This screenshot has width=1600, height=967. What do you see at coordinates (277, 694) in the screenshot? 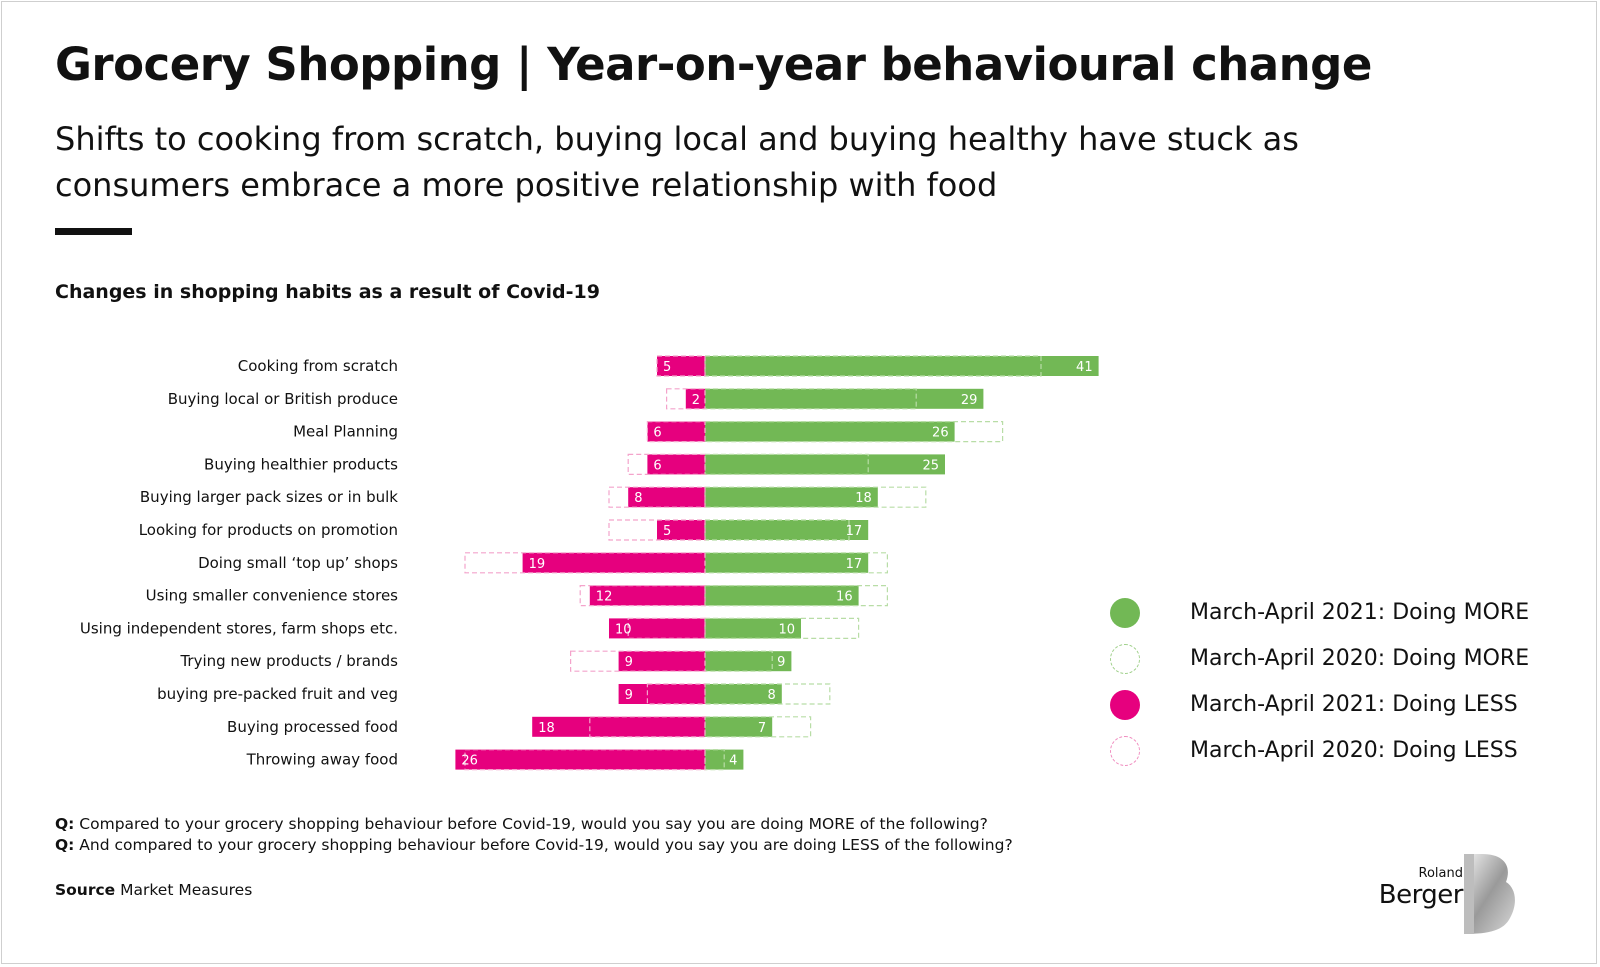
I see `category-label: buying pre-packed fruit and veg` at bounding box center [277, 694].